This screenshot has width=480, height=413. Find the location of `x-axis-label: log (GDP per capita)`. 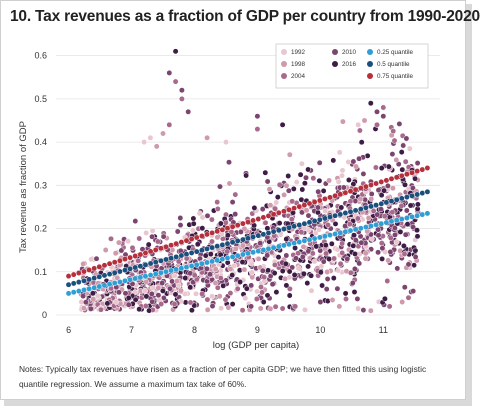

x-axis-label: log (GDP per capita) is located at coordinates (256, 345).